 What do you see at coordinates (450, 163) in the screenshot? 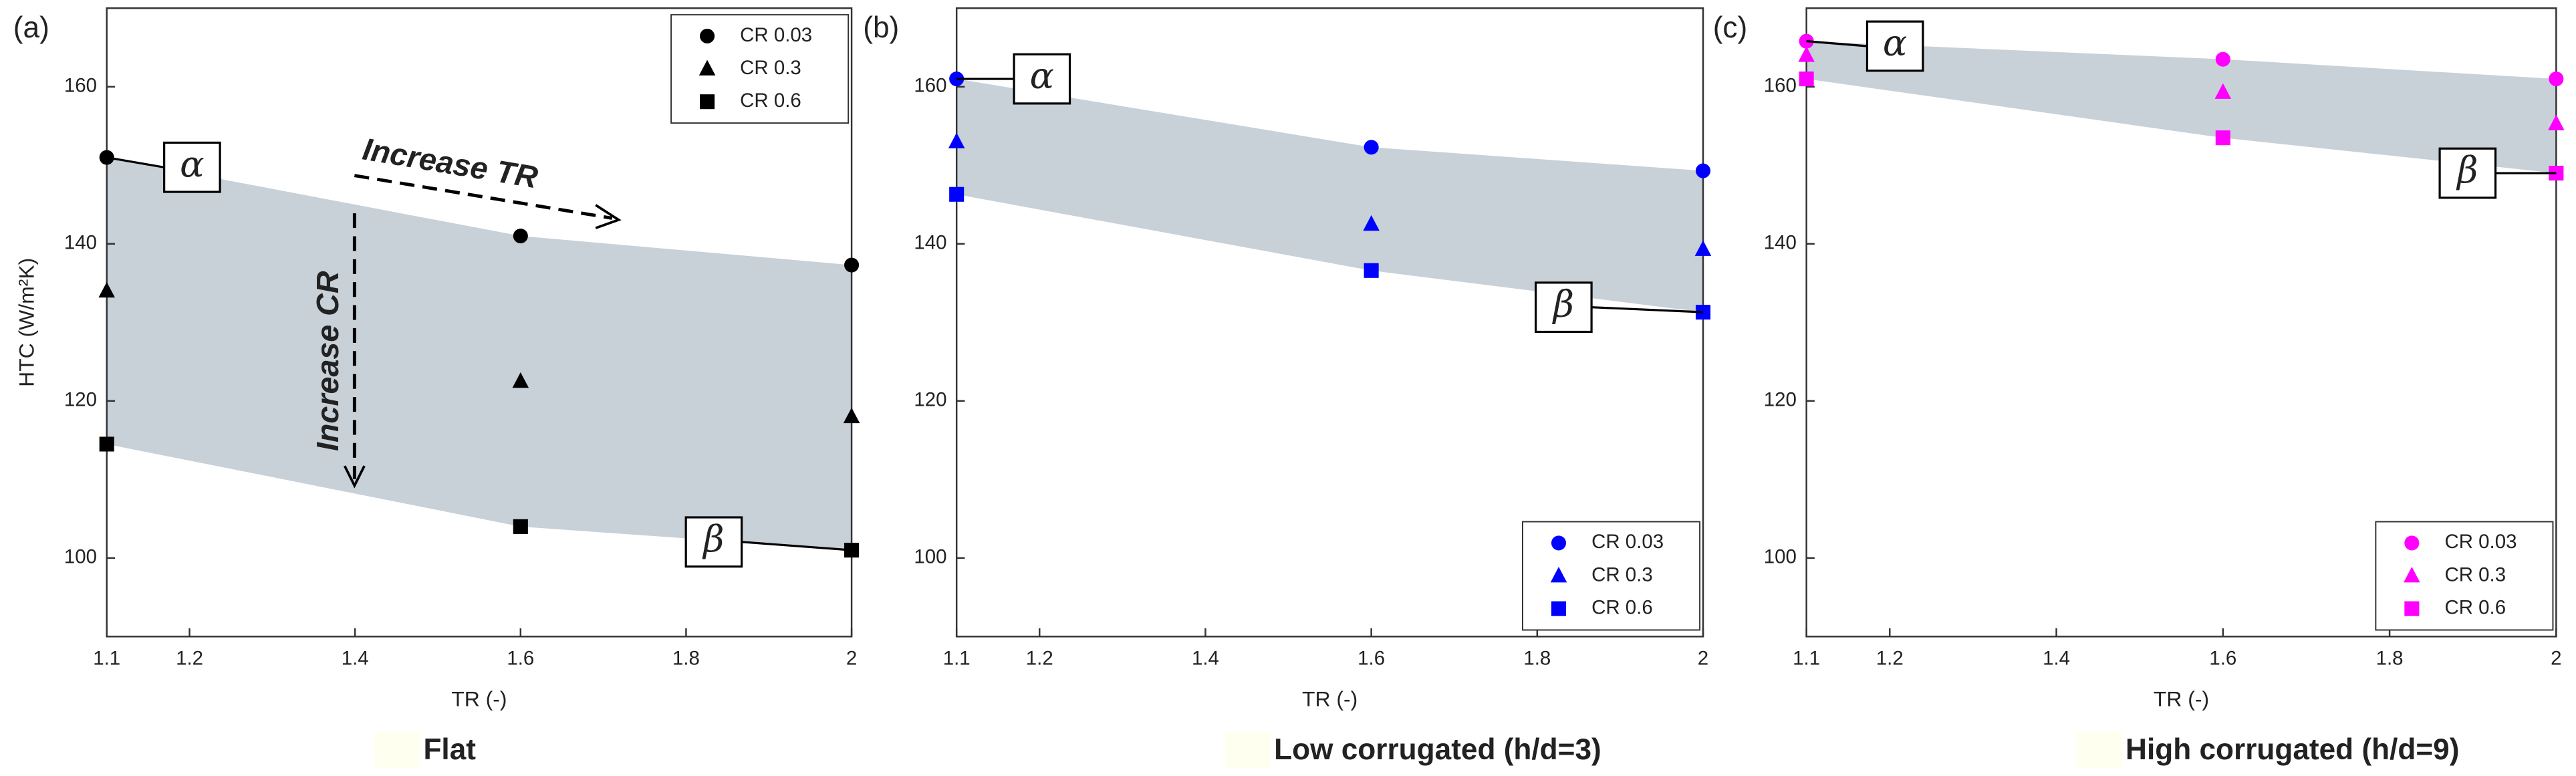
I see `annotation: Increase TR` at bounding box center [450, 163].